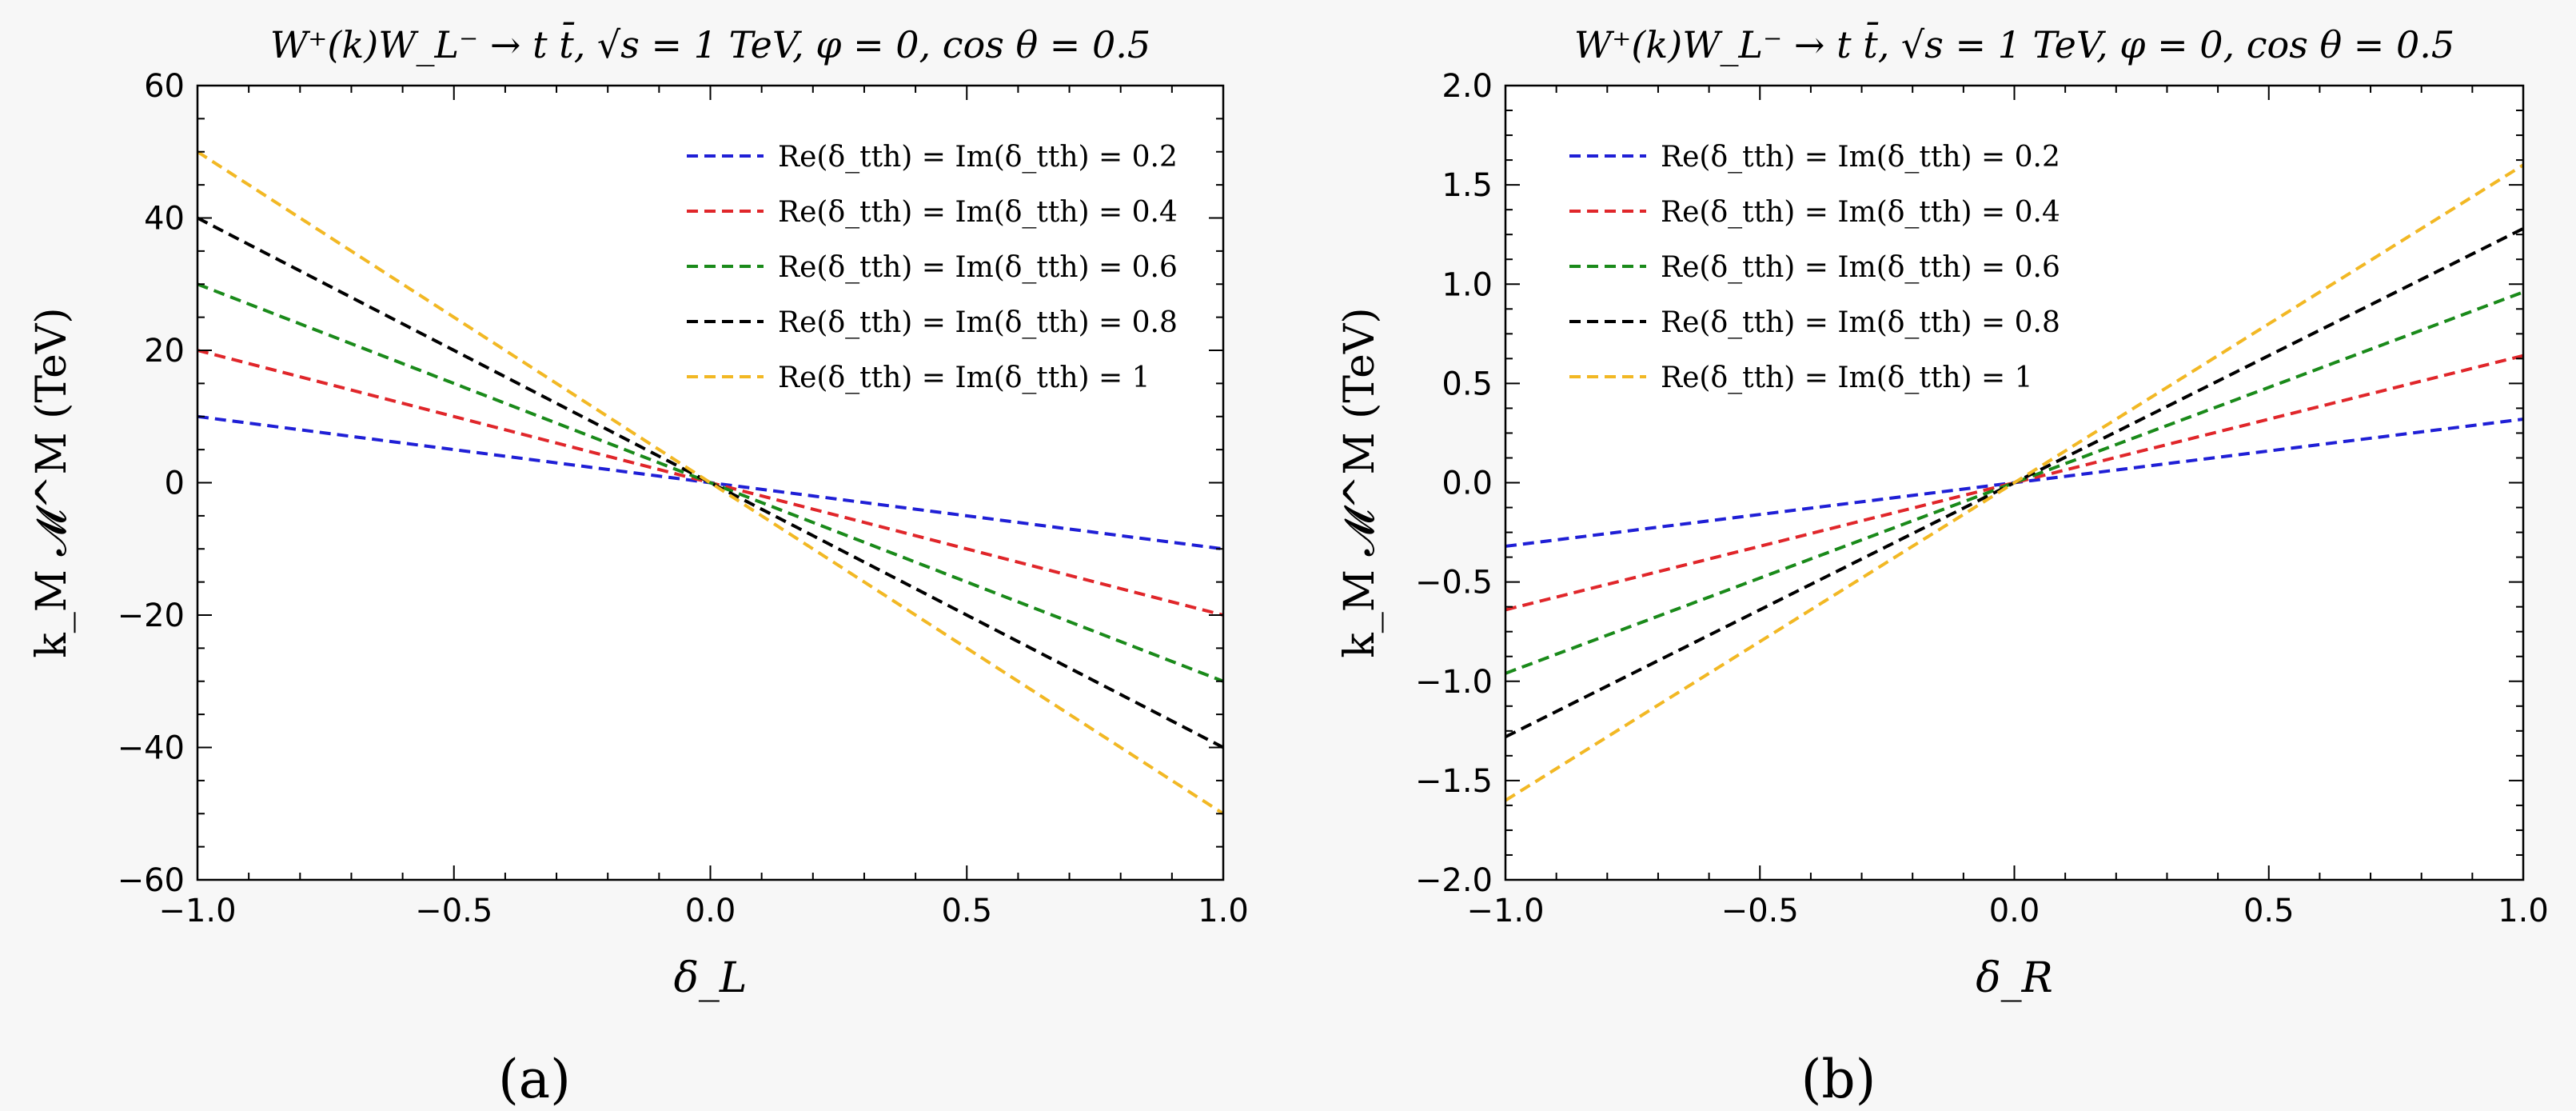 The height and width of the screenshot is (1111, 2576). I want to click on panel-label: (a), so click(534, 1079).